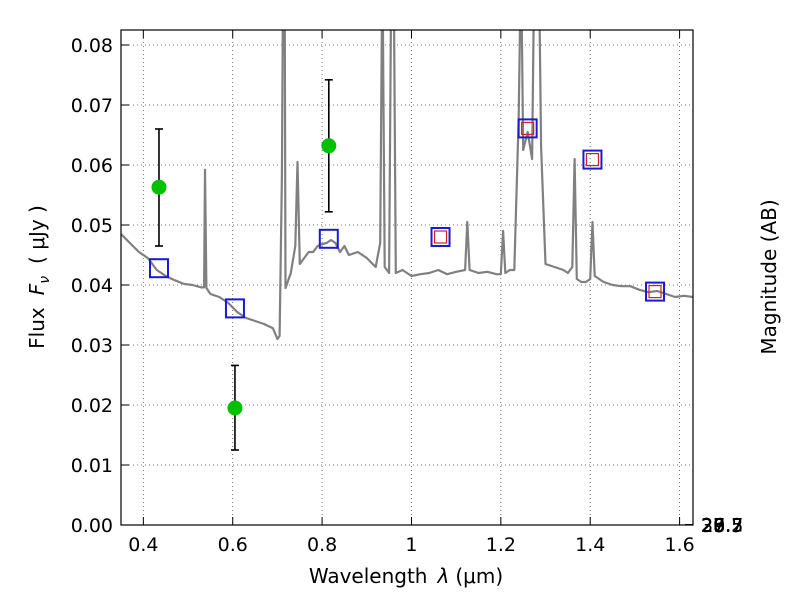  What do you see at coordinates (679, 545) in the screenshot?
I see `x-tick-label: 1.6` at bounding box center [679, 545].